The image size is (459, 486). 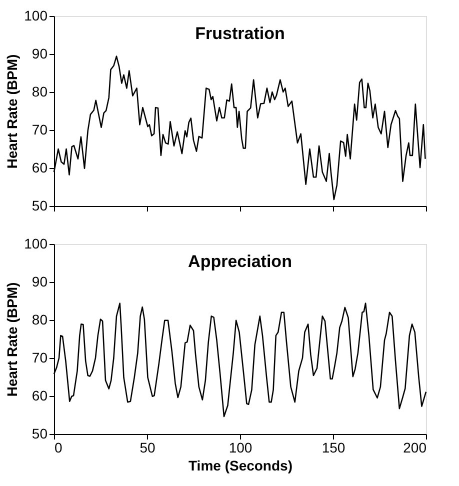 What do you see at coordinates (240, 33) in the screenshot?
I see `chart-title: Frustration` at bounding box center [240, 33].